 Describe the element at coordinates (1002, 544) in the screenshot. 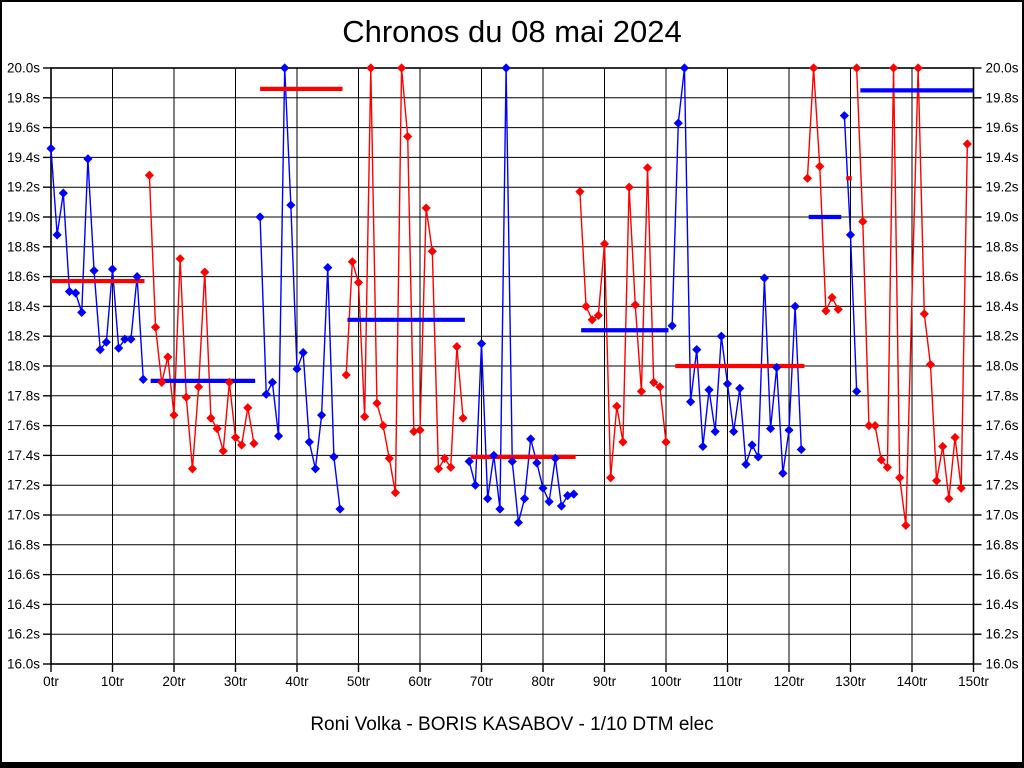

I see `svg-text: 16.8s` at that location.